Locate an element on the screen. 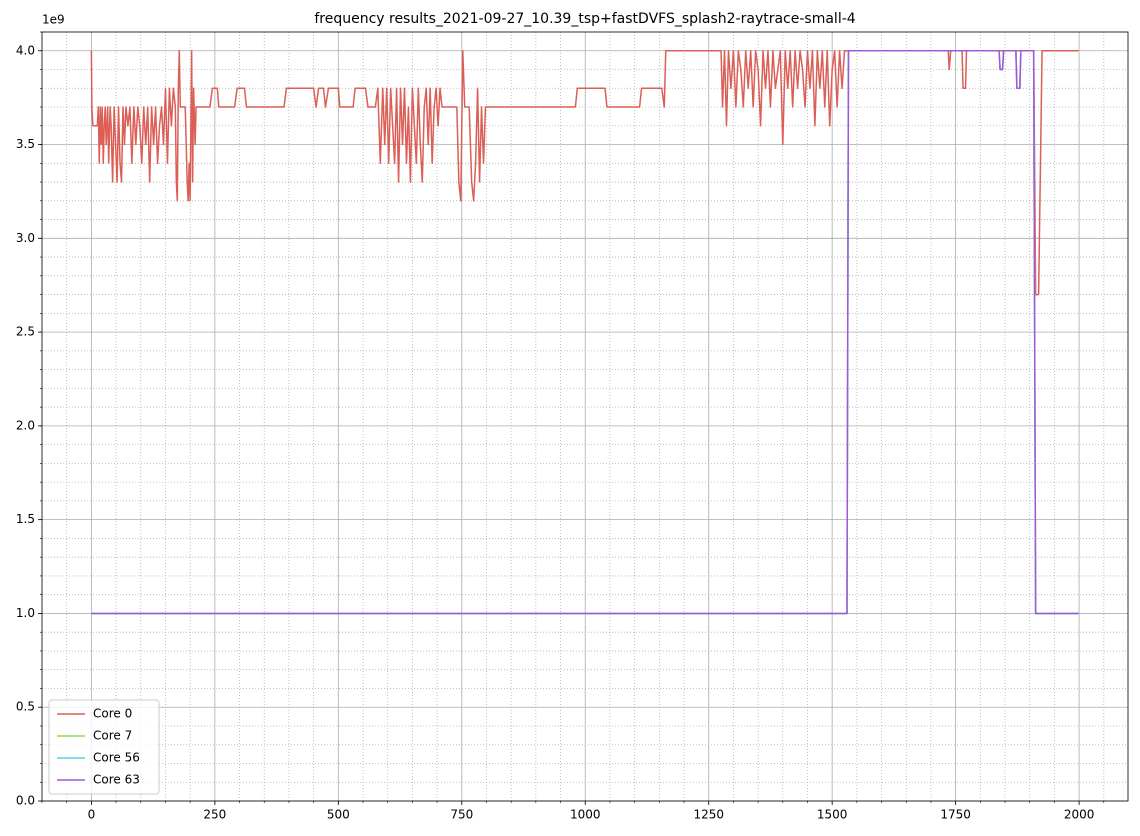 This screenshot has height=836, width=1140. legend-label: Core 63 is located at coordinates (116, 780).